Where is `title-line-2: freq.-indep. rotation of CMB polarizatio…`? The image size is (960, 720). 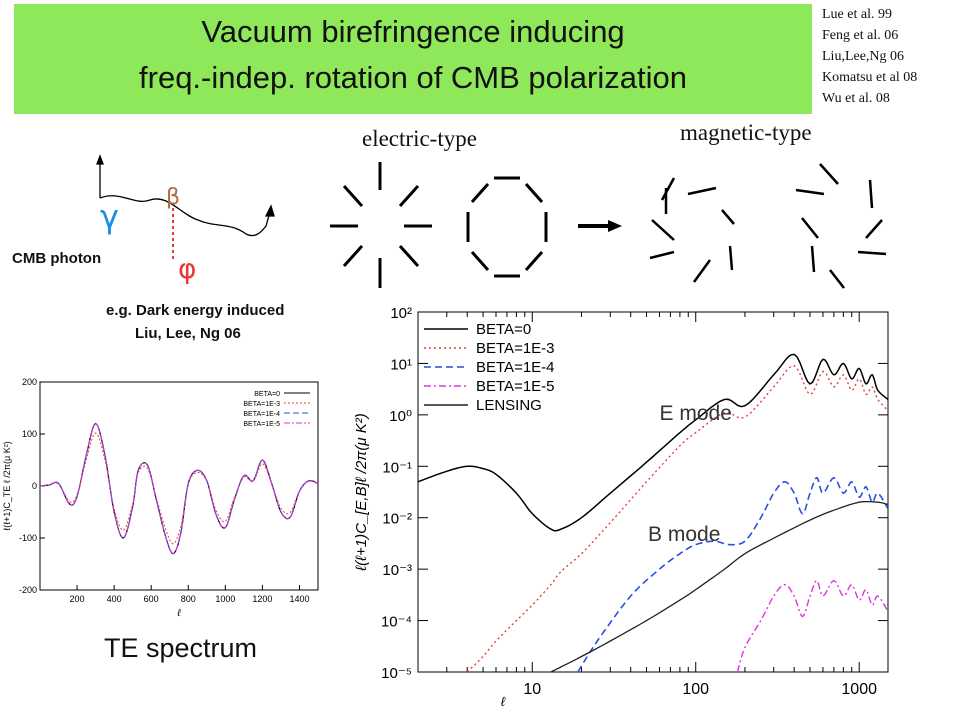
title-line-2: freq.-indep. rotation of CMB polarizatio… is located at coordinates (413, 77).